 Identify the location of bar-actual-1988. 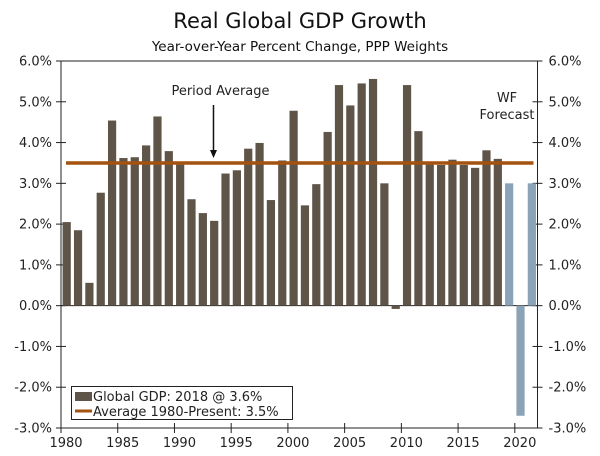
(157, 211).